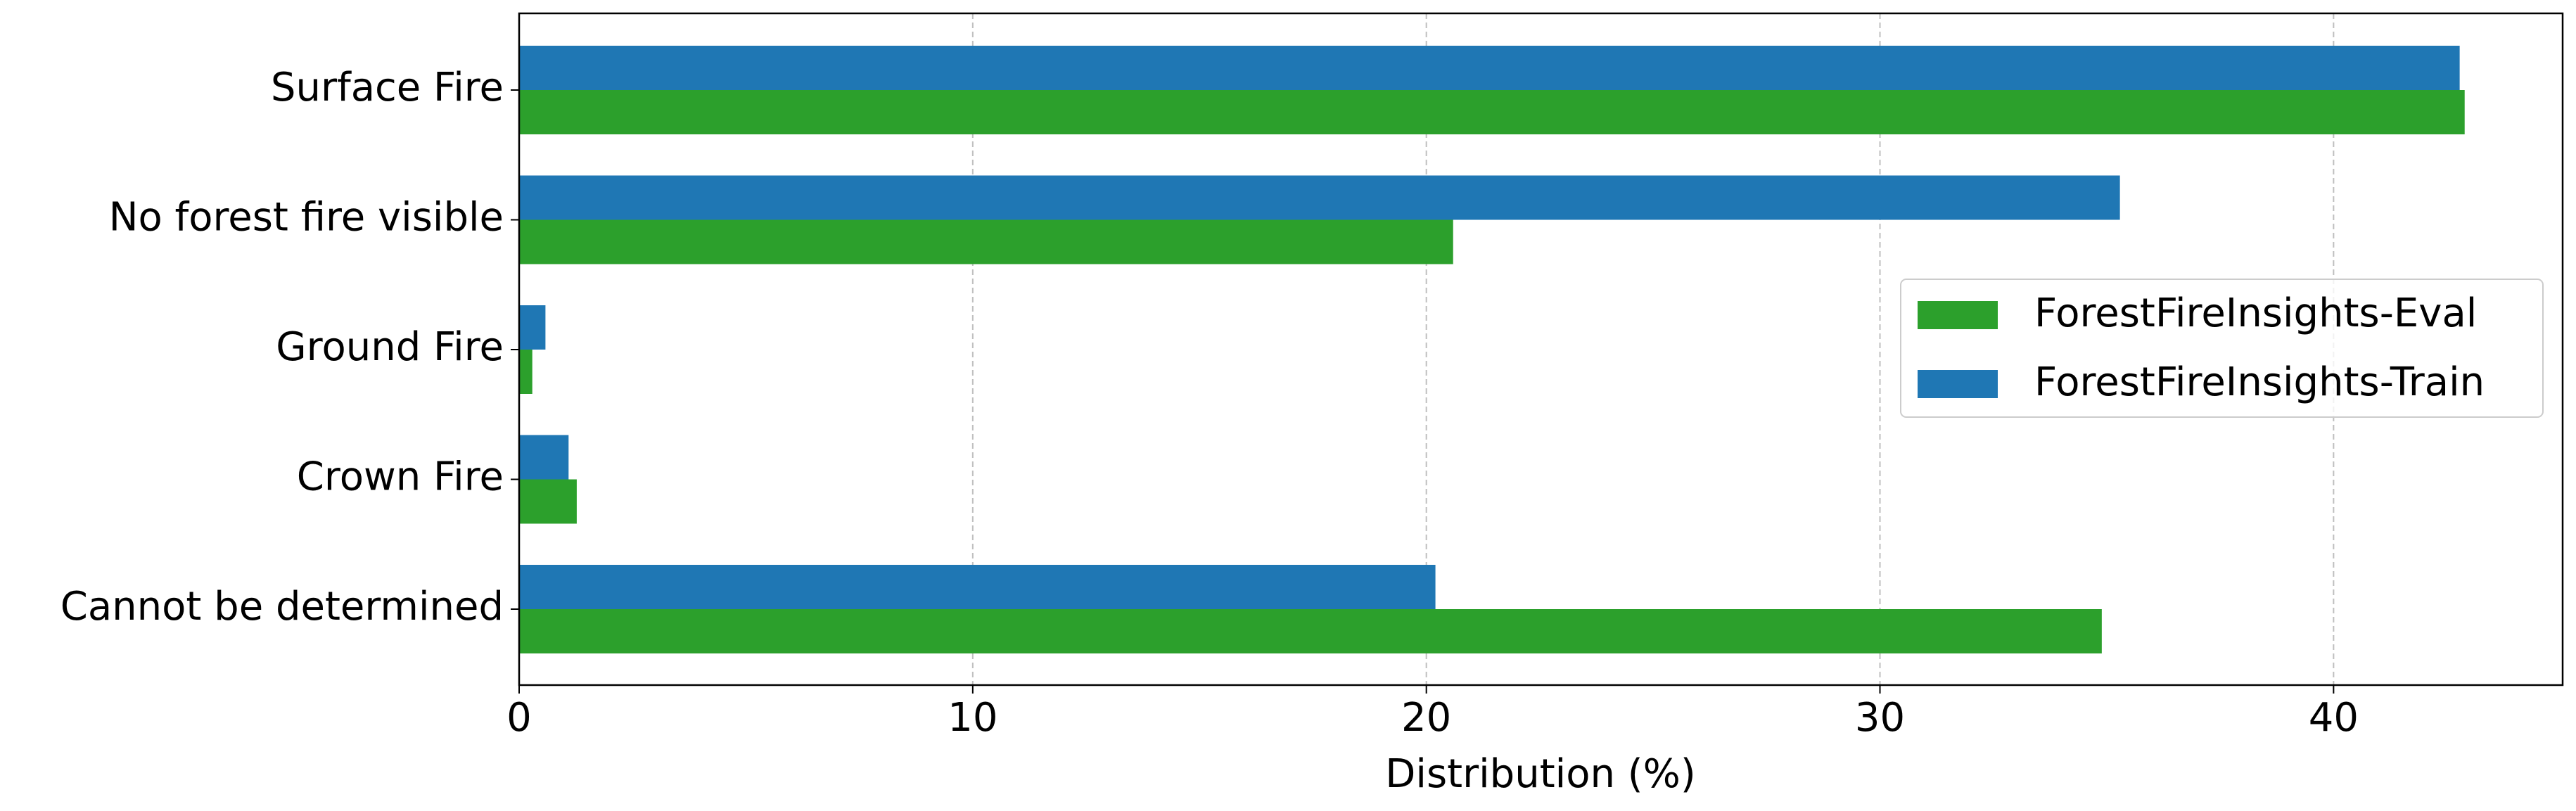  I want to click on y-tick-label: Ground Fire, so click(390, 347).